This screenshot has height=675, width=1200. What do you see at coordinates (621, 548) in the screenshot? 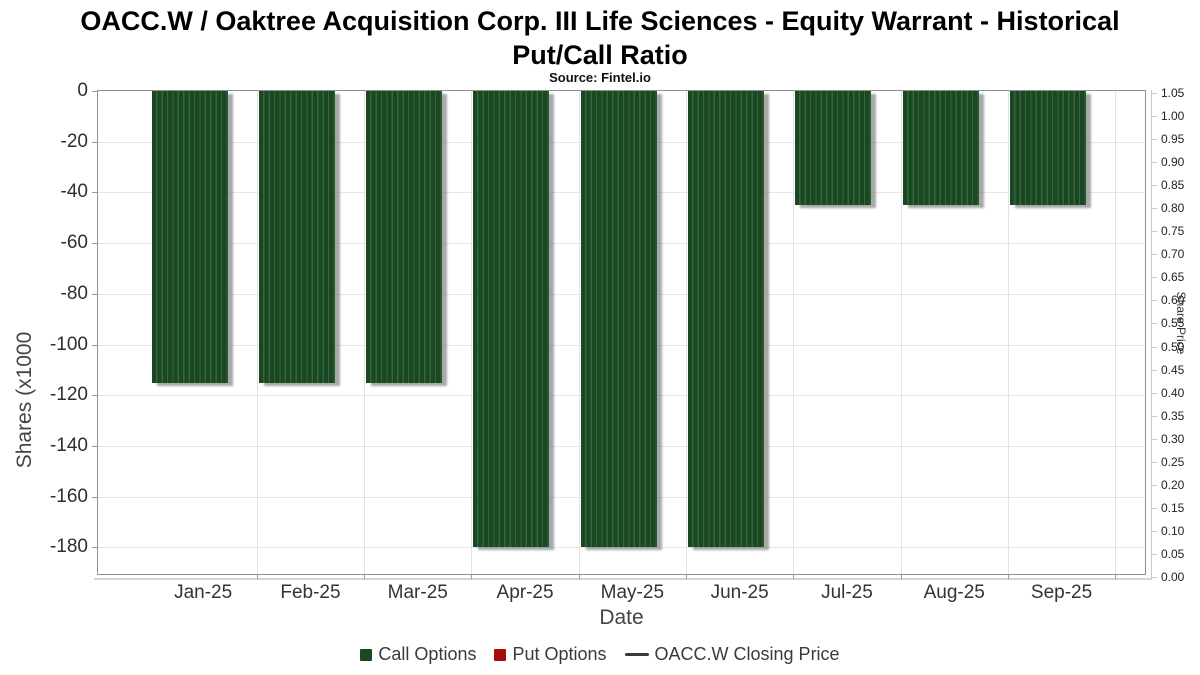
I see `h-gridline` at bounding box center [621, 548].